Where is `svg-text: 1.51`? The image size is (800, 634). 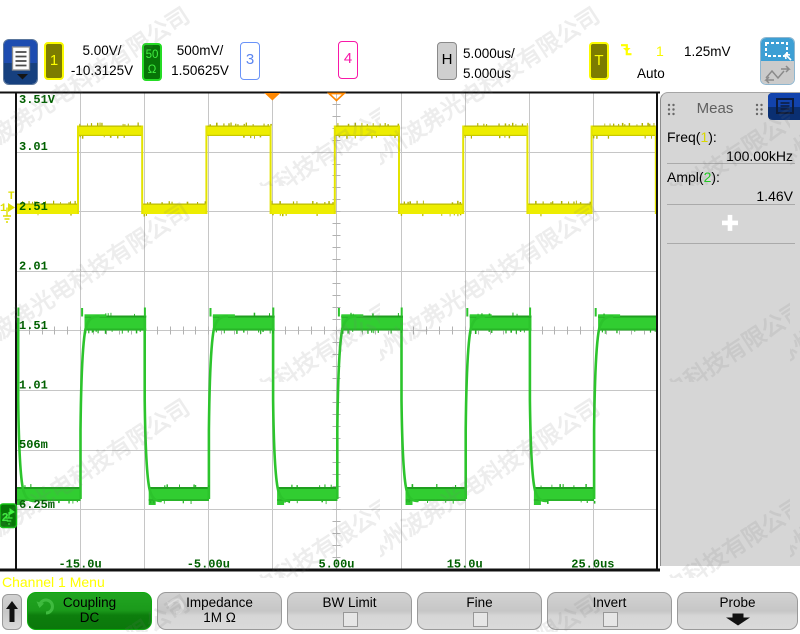 svg-text: 1.51 is located at coordinates (33, 326).